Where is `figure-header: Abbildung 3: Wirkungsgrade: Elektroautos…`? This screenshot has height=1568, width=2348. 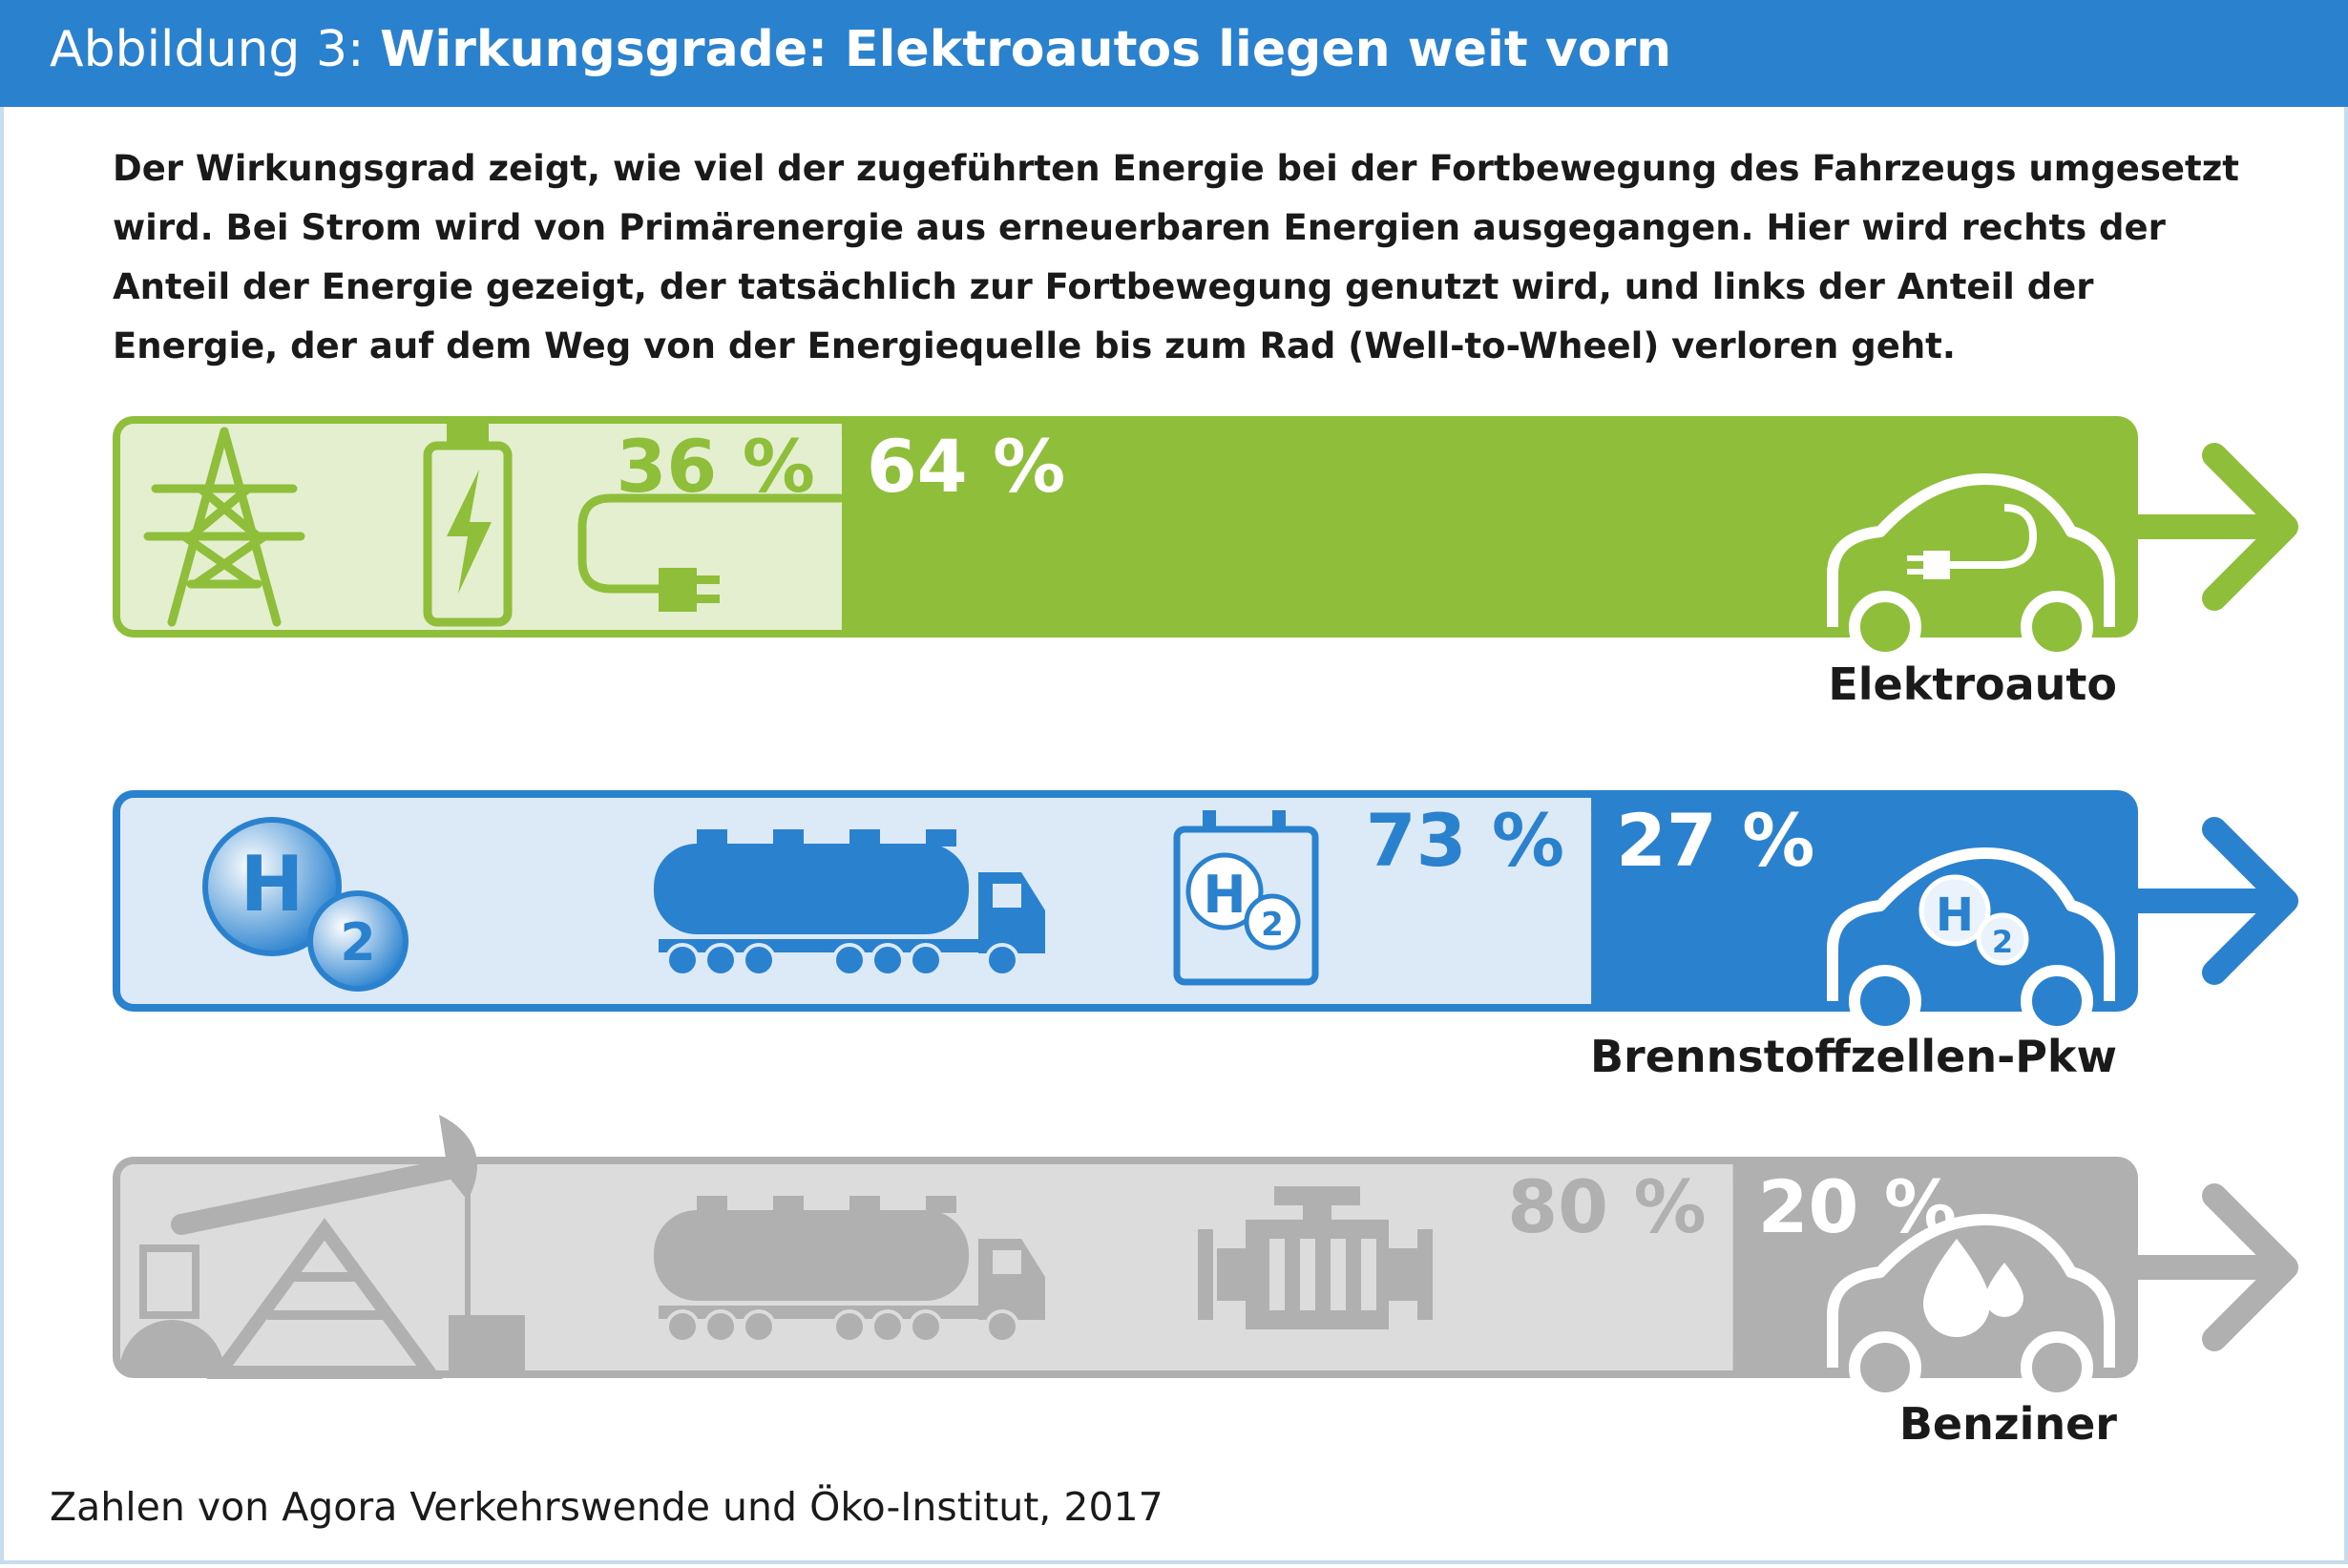
figure-header: Abbildung 3: Wirkungsgrade: Elektroautos… is located at coordinates (1174, 53).